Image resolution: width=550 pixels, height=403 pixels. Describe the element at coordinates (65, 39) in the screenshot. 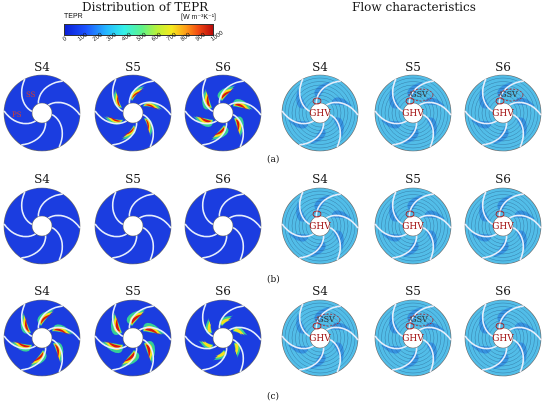

I see `colorbar-tick-label: 0` at that location.